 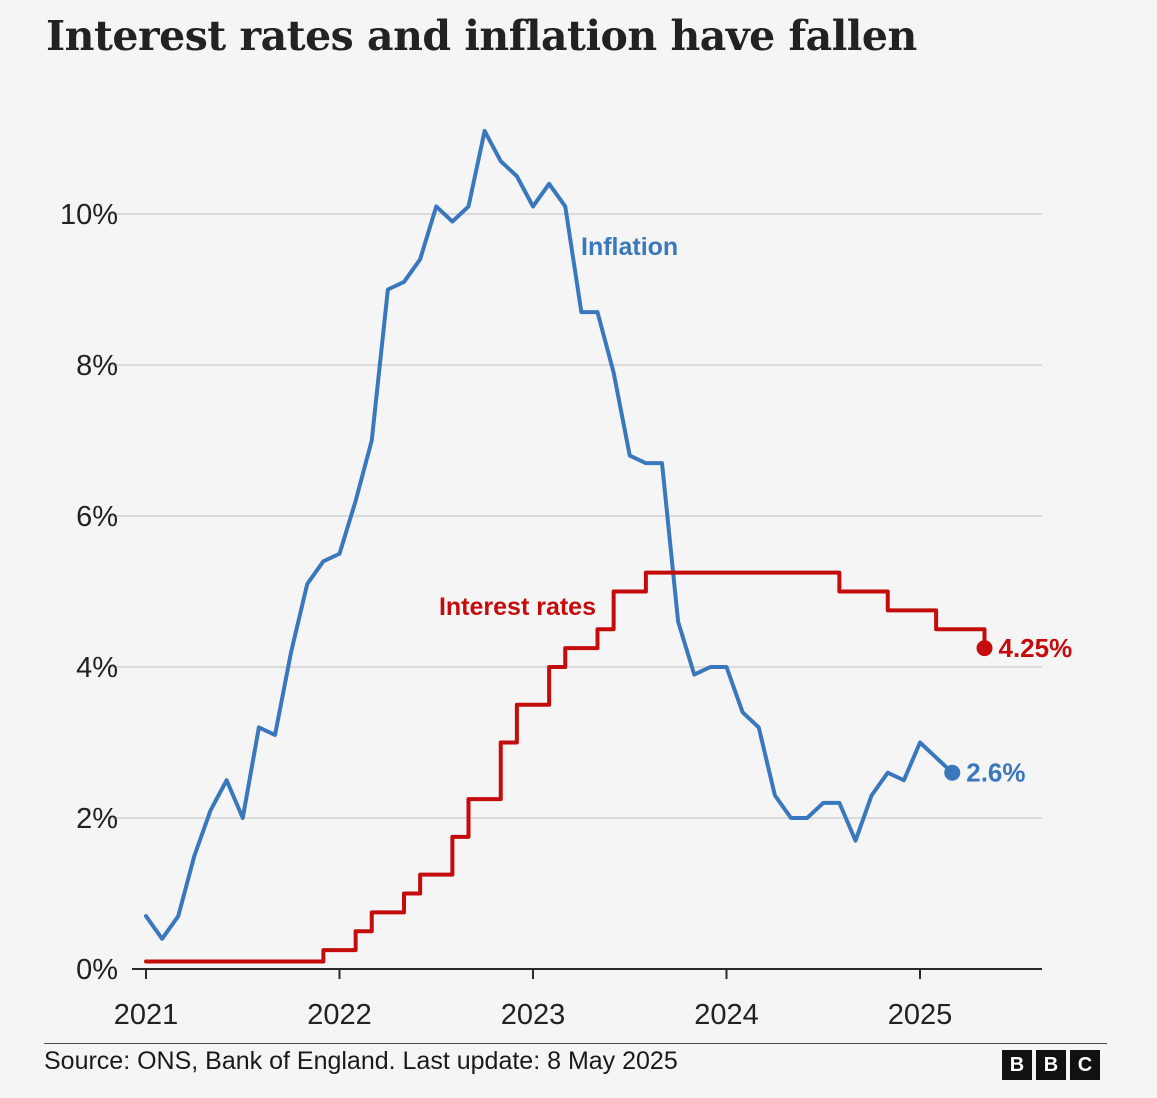 What do you see at coordinates (97, 970) in the screenshot?
I see `y-tick-label: 0%` at bounding box center [97, 970].